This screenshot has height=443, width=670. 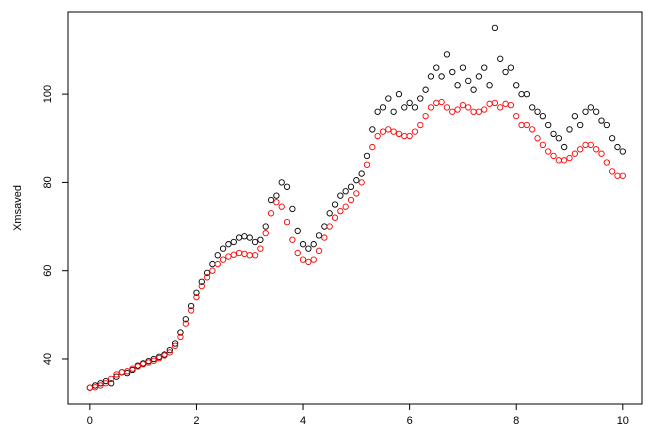 What do you see at coordinates (18, 208) in the screenshot?
I see `y-axis-label: Xmsaved` at bounding box center [18, 208].